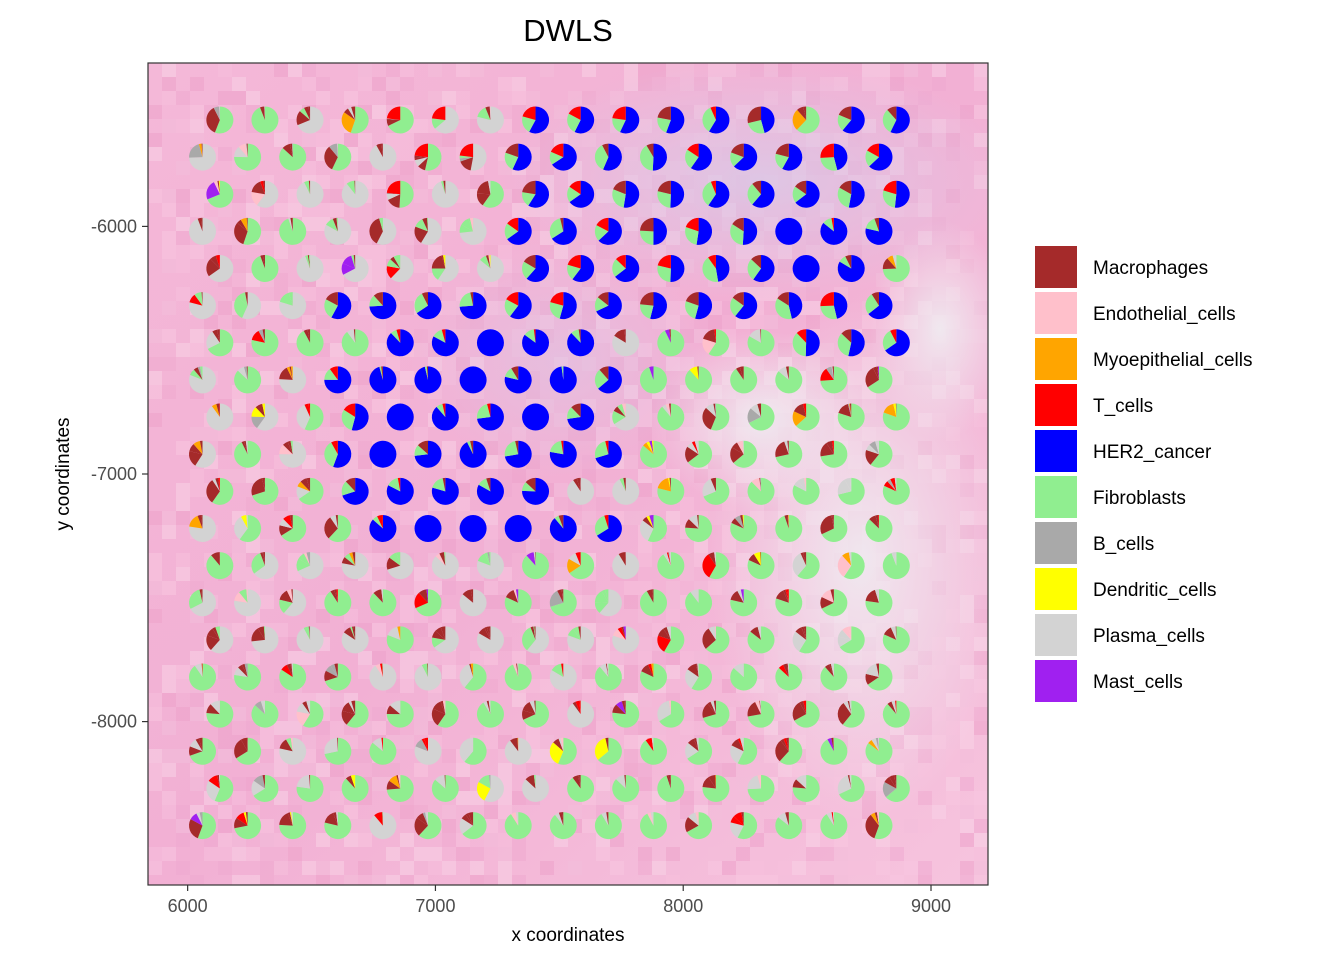 The width and height of the screenshot is (1344, 960). I want to click on legend-label-fibroblasts: Fibroblasts, so click(1139, 498).